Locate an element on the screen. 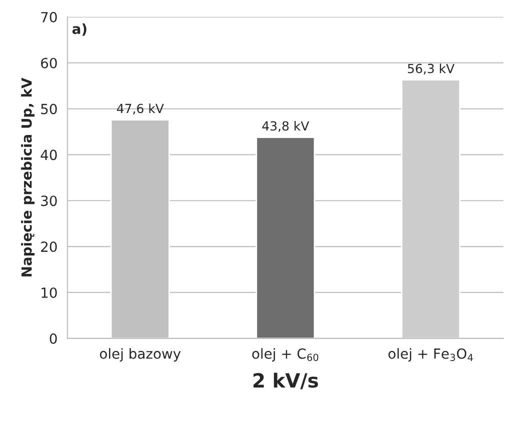 The width and height of the screenshot is (519, 423). x-tick-label: olej + C$_{60}$ is located at coordinates (285, 355).